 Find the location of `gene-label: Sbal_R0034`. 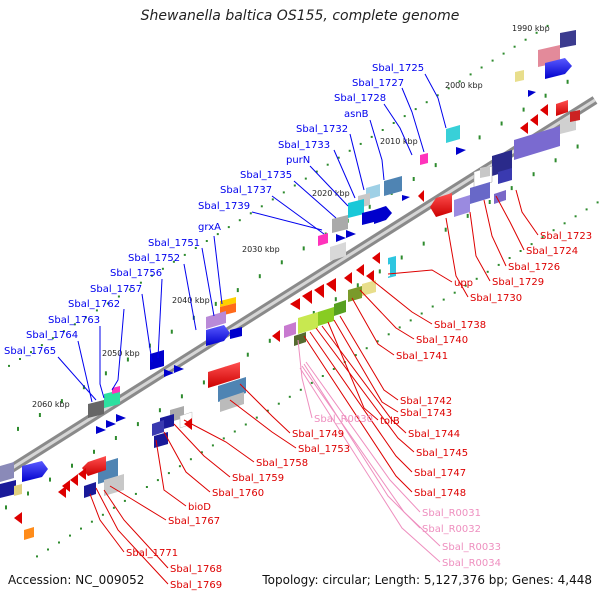

gene-label: Sbal_R0034 is located at coordinates (471, 563).